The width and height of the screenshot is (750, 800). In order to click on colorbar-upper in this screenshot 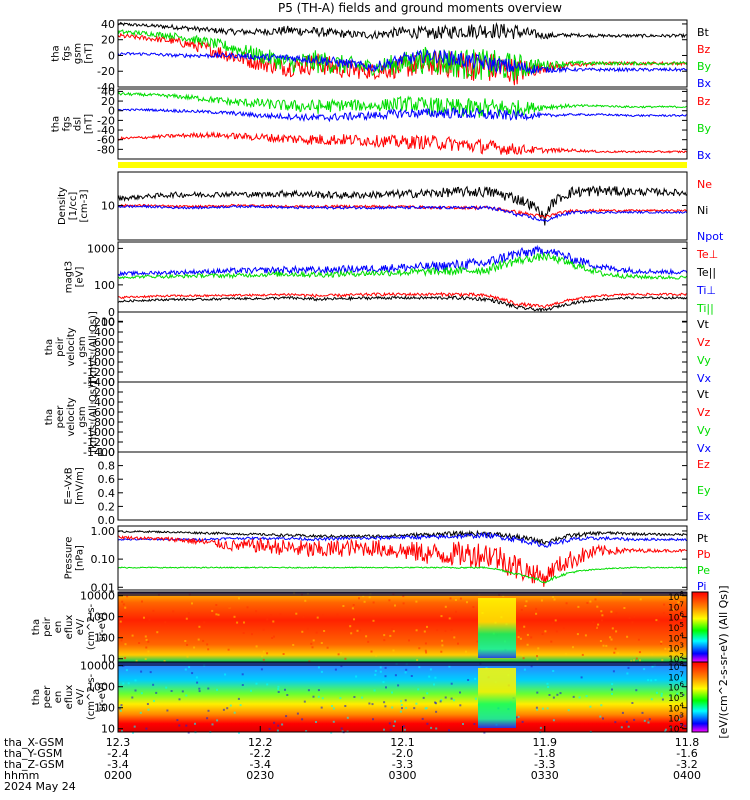, I will do `click(700, 627)`.